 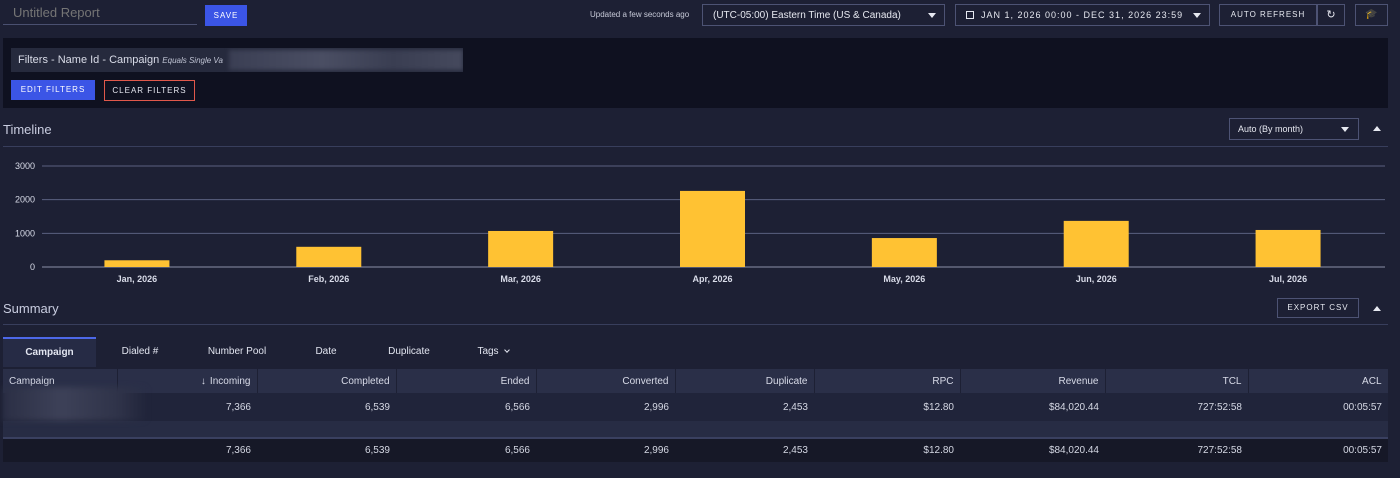 I want to click on timeline-title: Timeline, so click(x=27, y=129).